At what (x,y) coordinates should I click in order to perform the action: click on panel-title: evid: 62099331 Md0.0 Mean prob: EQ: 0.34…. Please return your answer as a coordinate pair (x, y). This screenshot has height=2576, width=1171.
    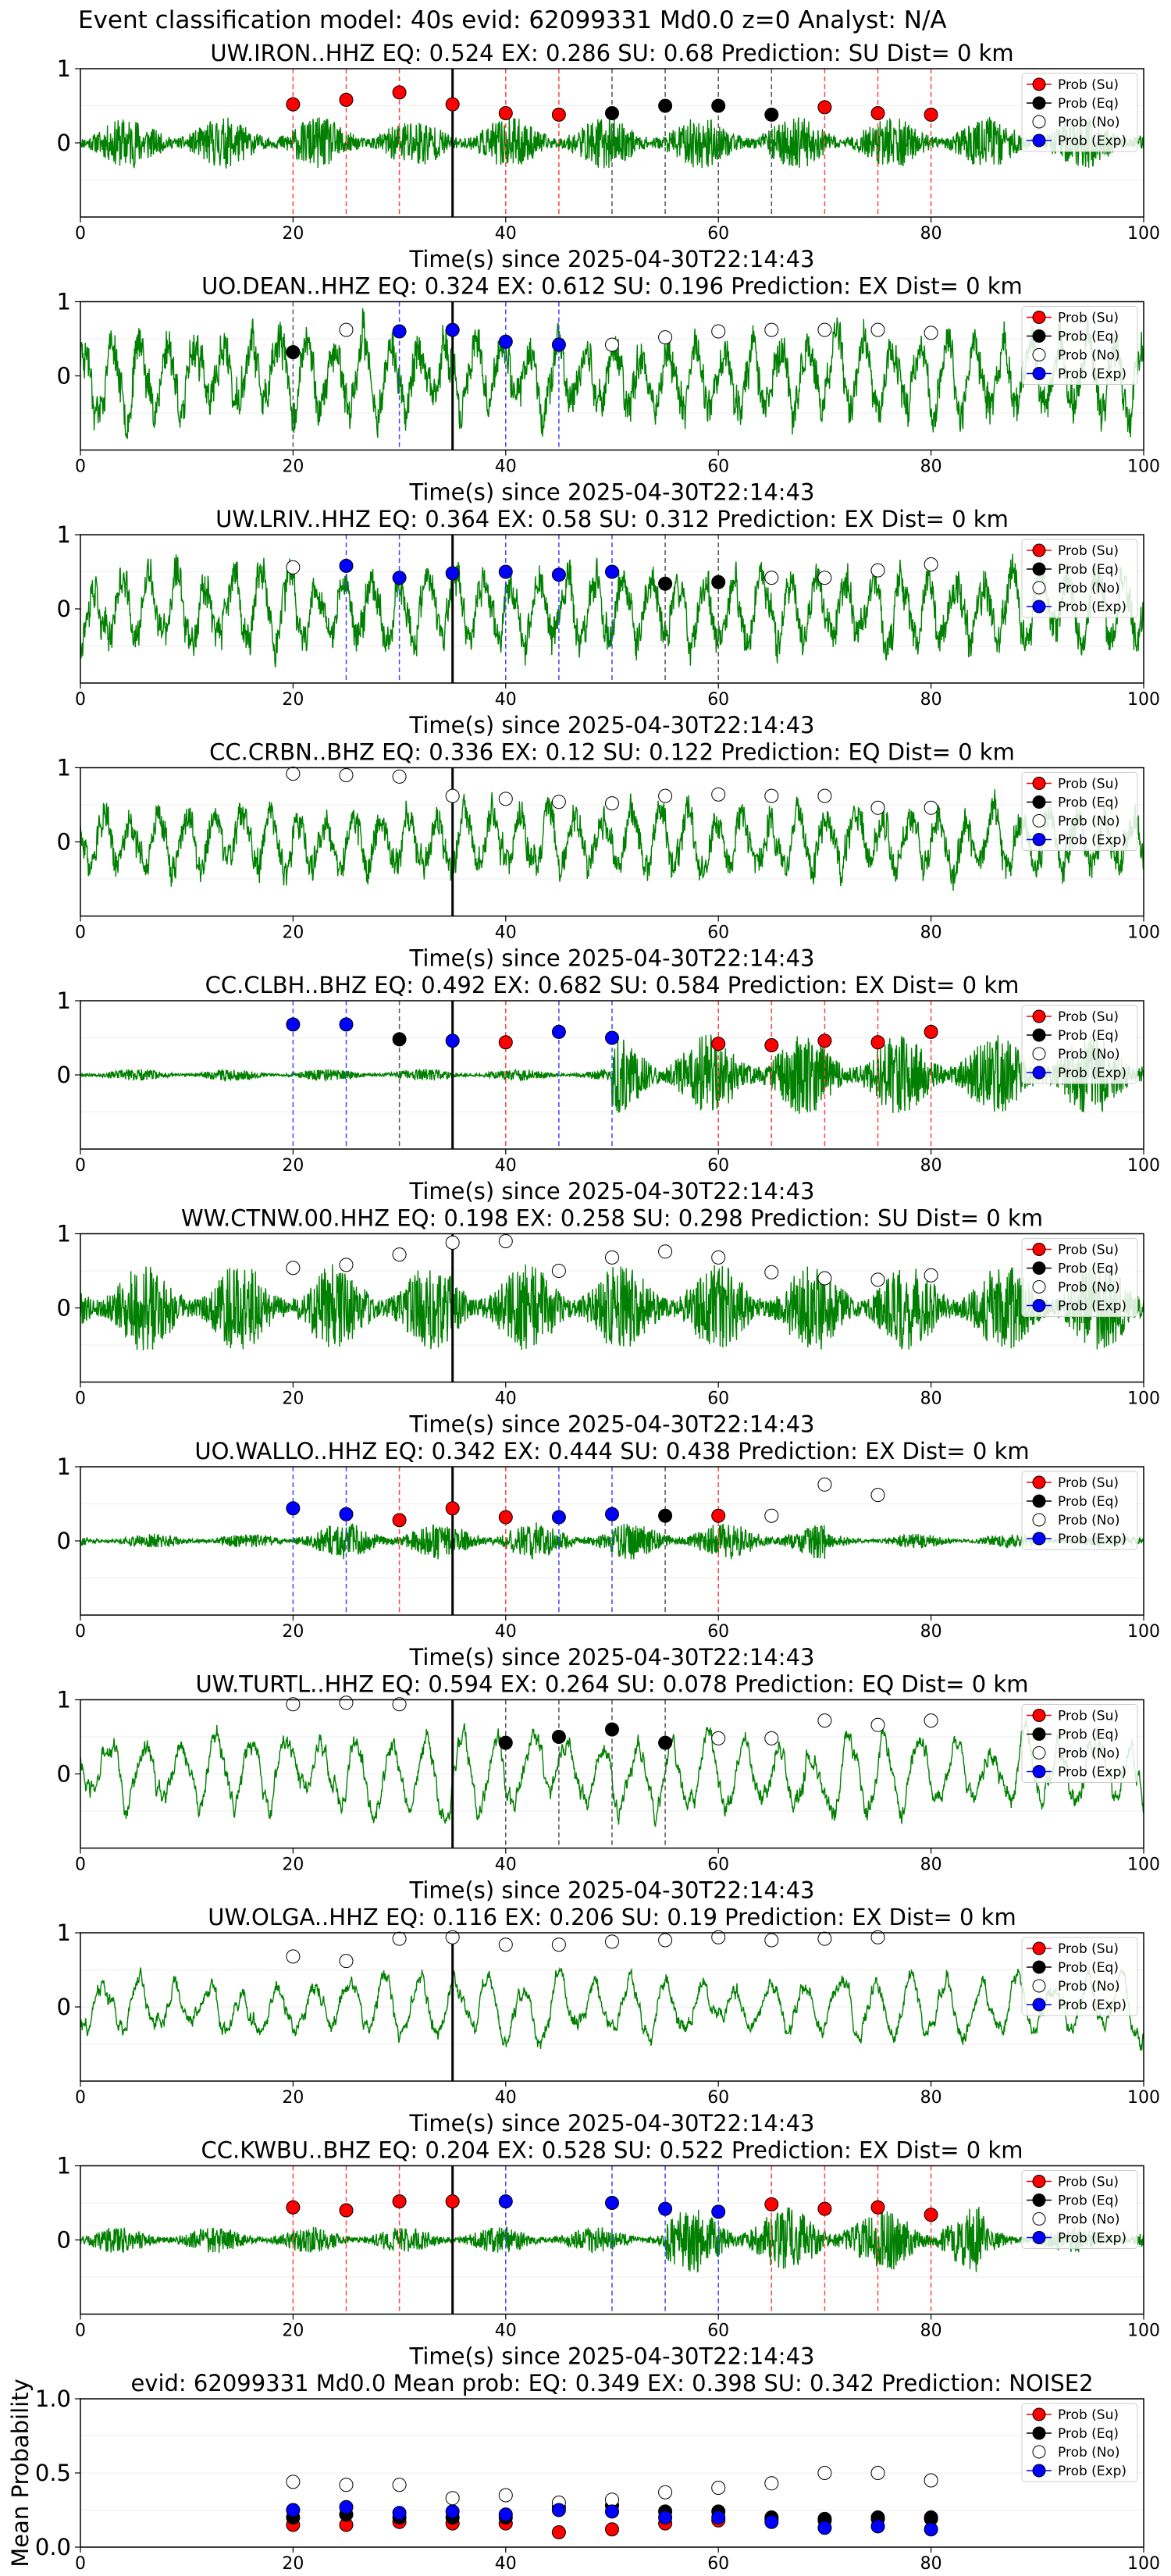
    Looking at the image, I should click on (611, 2383).